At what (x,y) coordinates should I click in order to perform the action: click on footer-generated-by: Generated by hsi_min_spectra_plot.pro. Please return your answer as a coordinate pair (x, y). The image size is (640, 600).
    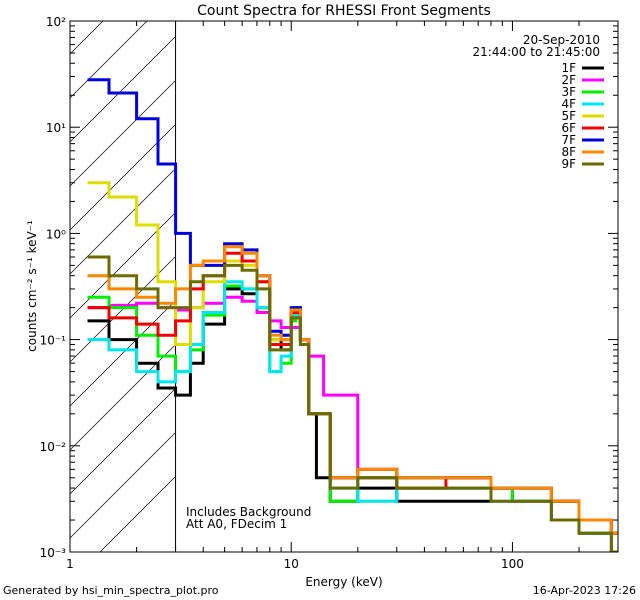
    Looking at the image, I should click on (111, 590).